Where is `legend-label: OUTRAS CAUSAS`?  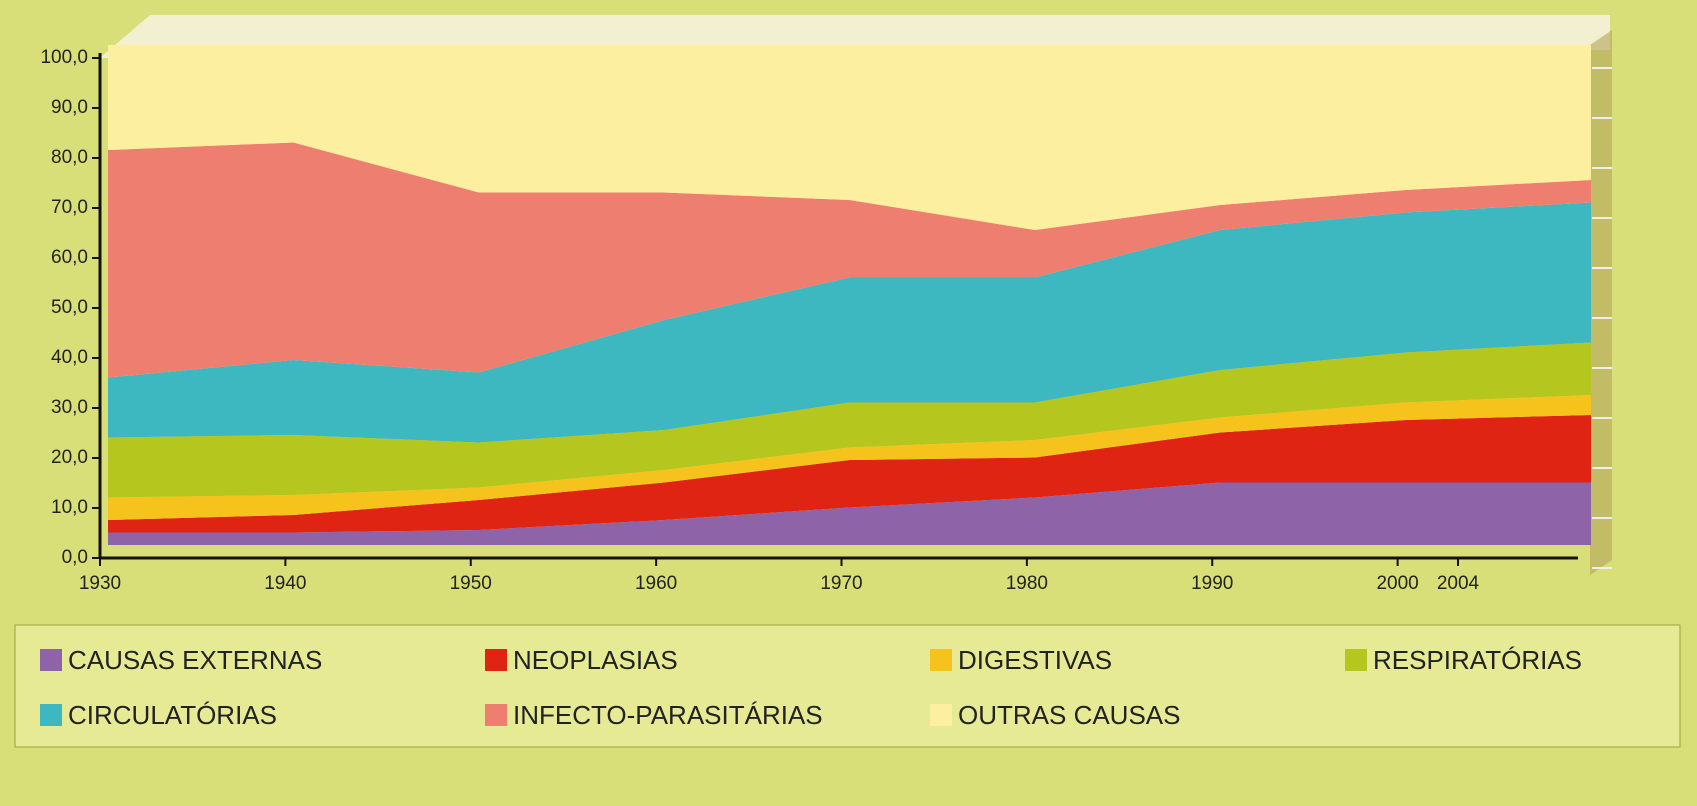
legend-label: OUTRAS CAUSAS is located at coordinates (1069, 715).